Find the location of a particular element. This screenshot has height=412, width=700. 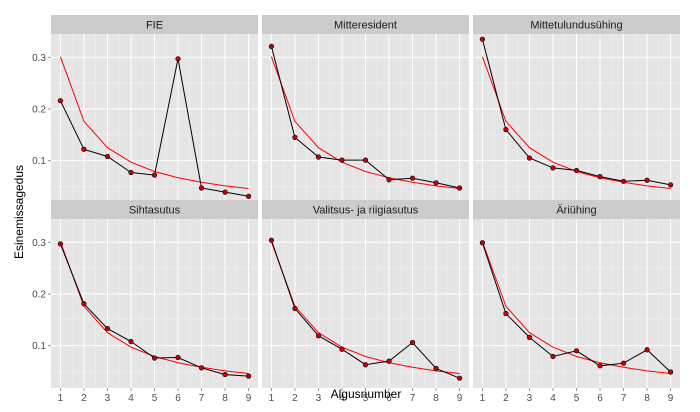

y-axis-title: Esinemissagedus is located at coordinates (19, 212).